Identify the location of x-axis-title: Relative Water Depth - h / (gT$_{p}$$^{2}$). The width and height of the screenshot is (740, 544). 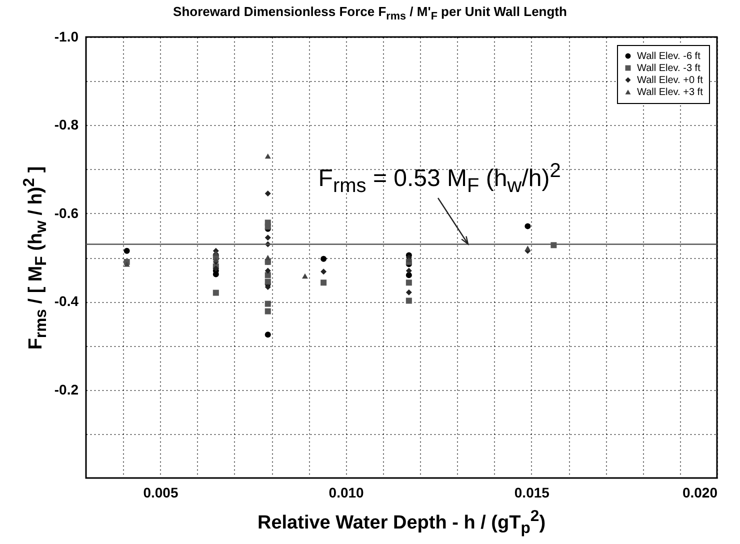
(401, 523).